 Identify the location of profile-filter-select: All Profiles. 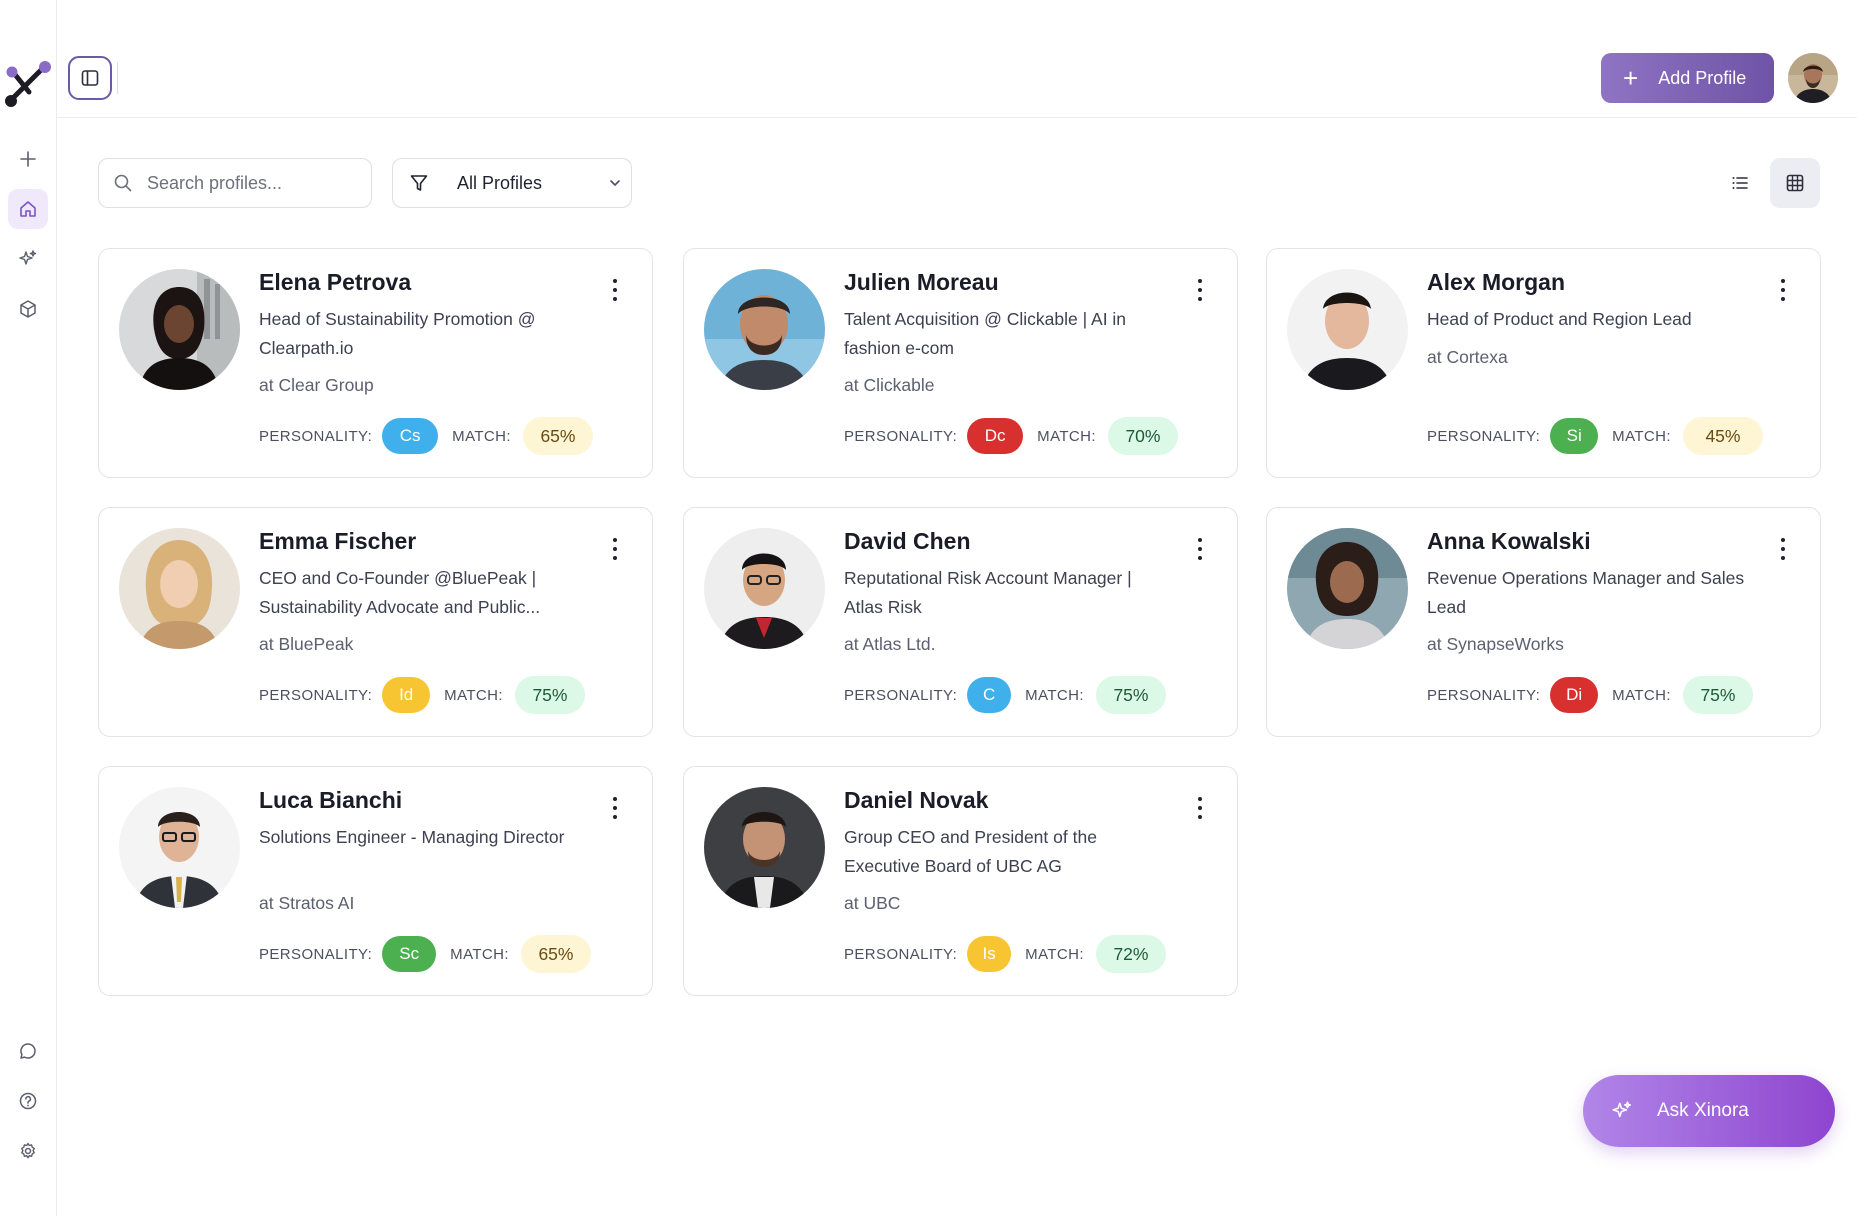
(512, 183).